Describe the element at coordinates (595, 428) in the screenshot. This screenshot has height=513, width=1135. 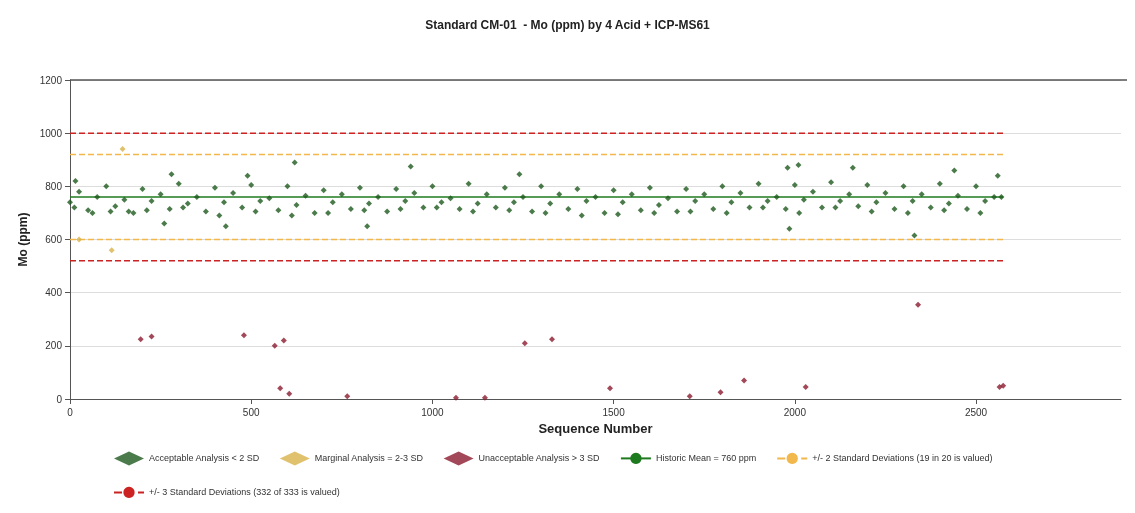
I see `x-axis-title: Sequence Number` at that location.